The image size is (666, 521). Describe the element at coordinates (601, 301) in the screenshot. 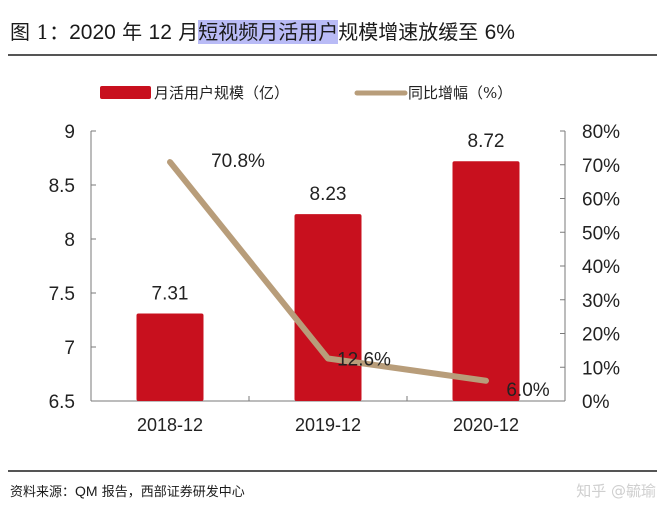

I see `right-axis-tick-label: 30%` at that location.